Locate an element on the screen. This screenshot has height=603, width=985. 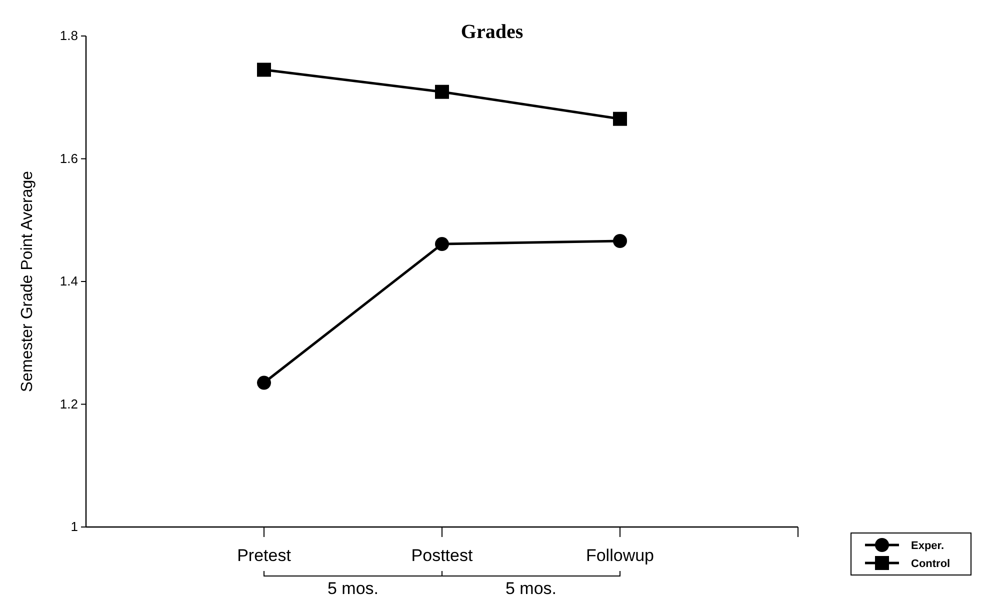
legend-label: Control is located at coordinates (930, 564).